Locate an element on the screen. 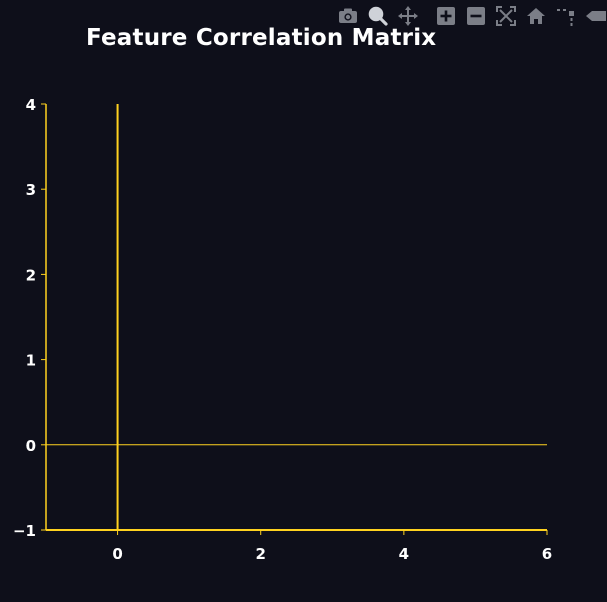 This screenshot has width=607, height=602. autoscale-icon is located at coordinates (506, 16).